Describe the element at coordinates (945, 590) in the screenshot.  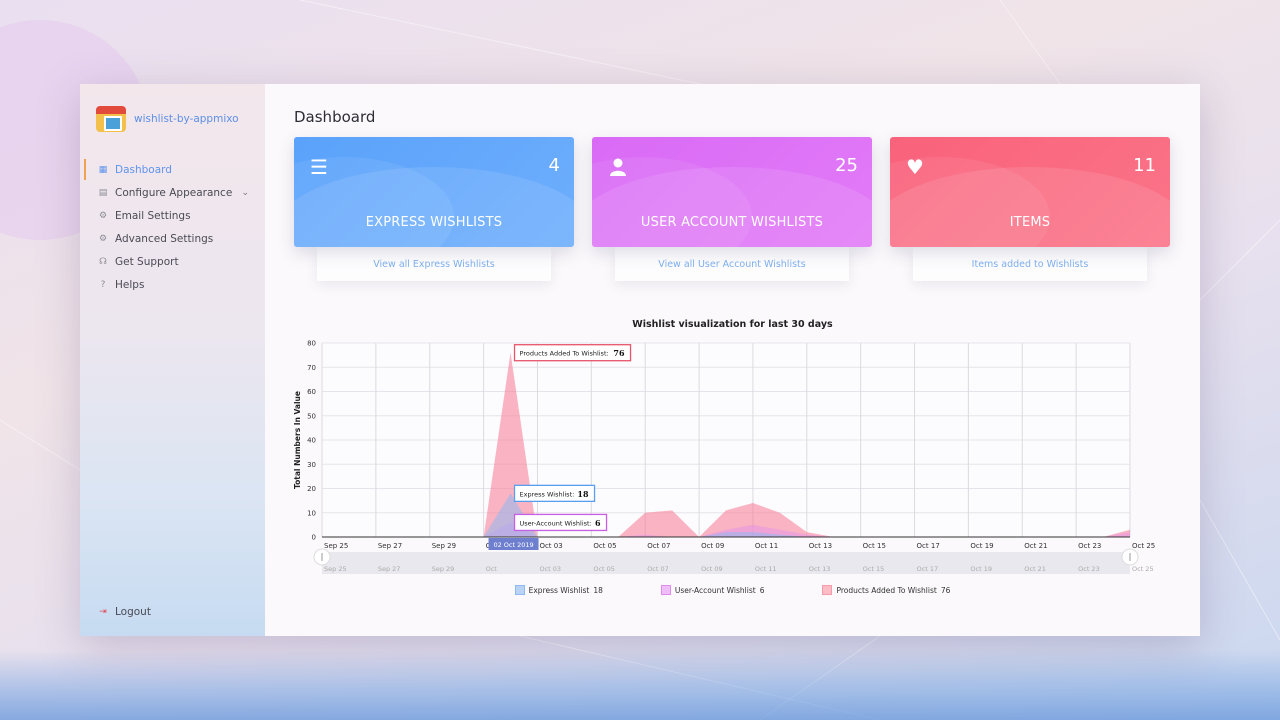
I see `legend-value: 76` at that location.